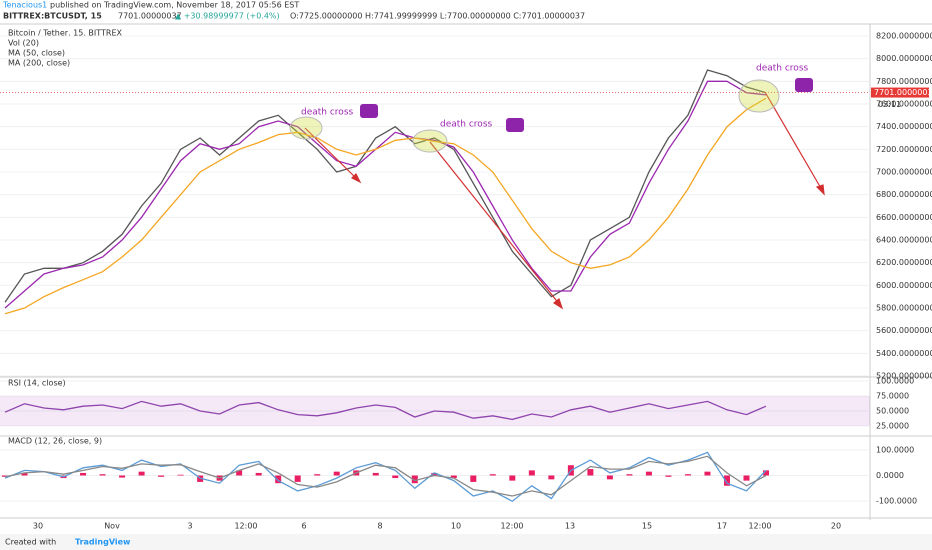  I want to click on x-tick-label: 3, so click(189, 526).